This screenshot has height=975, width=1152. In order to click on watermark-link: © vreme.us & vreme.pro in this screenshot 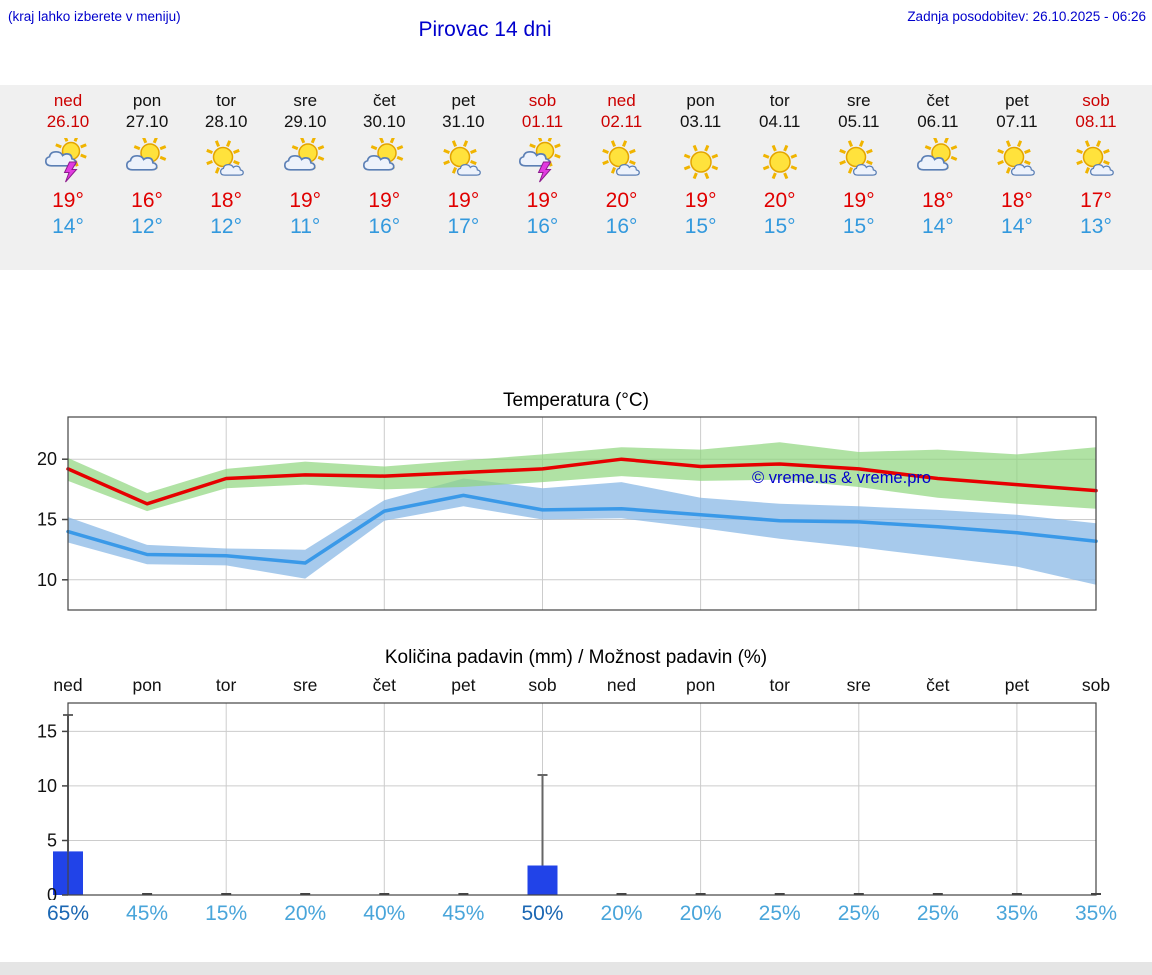, I will do `click(841, 478)`.